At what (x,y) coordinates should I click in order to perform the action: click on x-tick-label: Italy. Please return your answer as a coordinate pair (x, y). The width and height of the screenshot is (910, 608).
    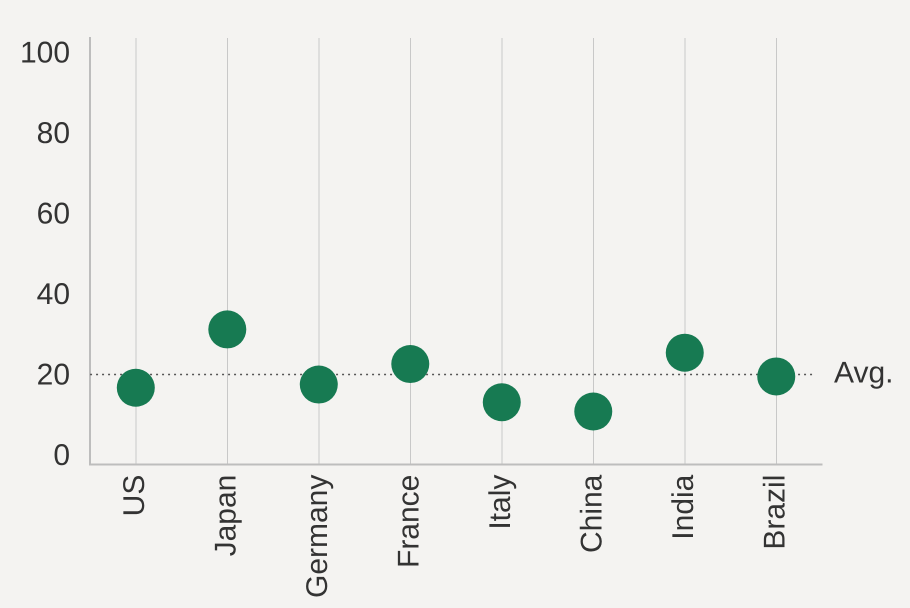
    Looking at the image, I should click on (501, 502).